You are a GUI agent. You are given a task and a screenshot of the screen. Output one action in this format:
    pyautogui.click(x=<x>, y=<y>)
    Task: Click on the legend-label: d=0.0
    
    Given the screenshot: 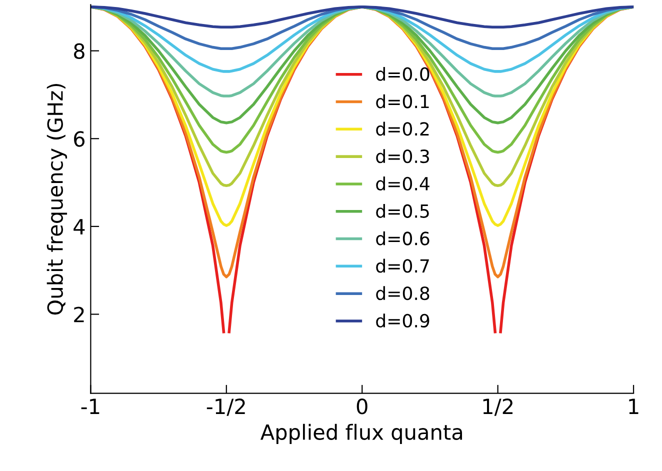 What is the action you would take?
    pyautogui.click(x=403, y=73)
    